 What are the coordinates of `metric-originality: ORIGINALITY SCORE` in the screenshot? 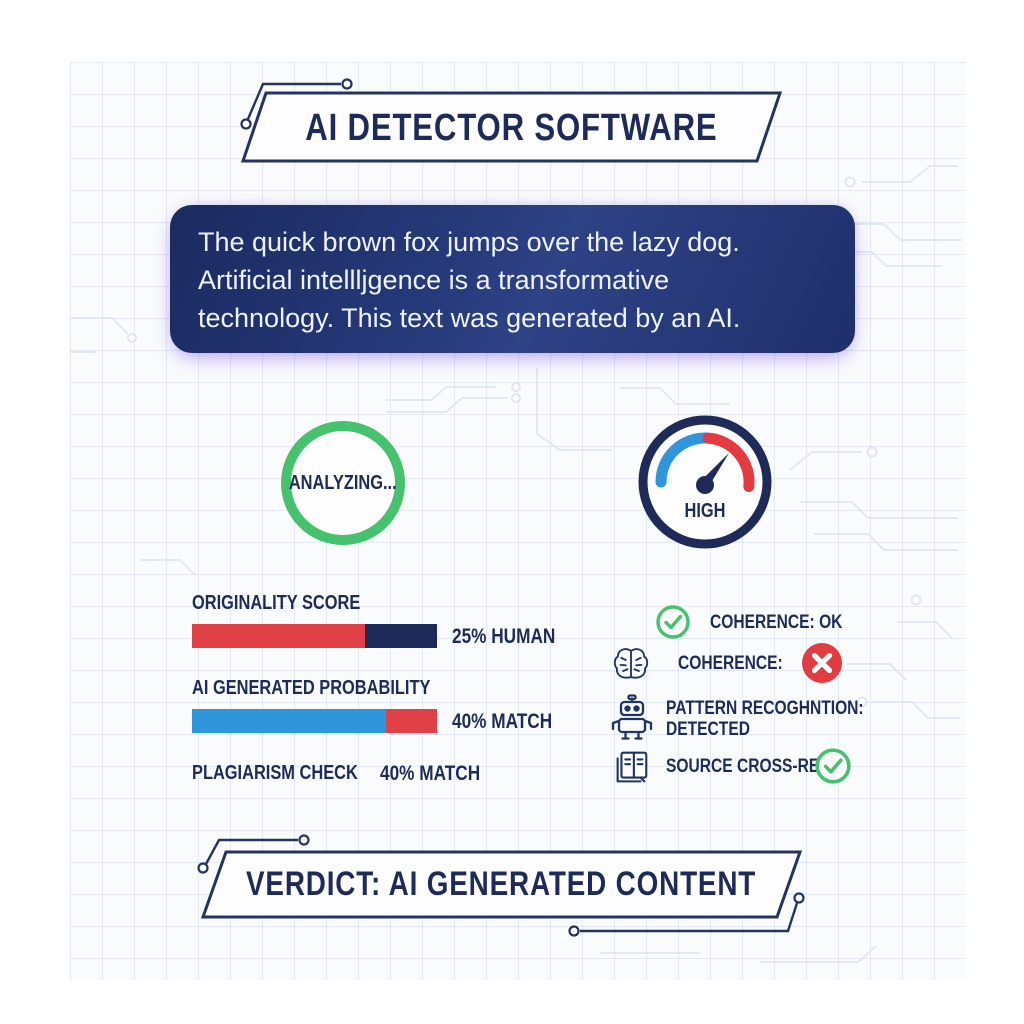 It's located at (294, 603).